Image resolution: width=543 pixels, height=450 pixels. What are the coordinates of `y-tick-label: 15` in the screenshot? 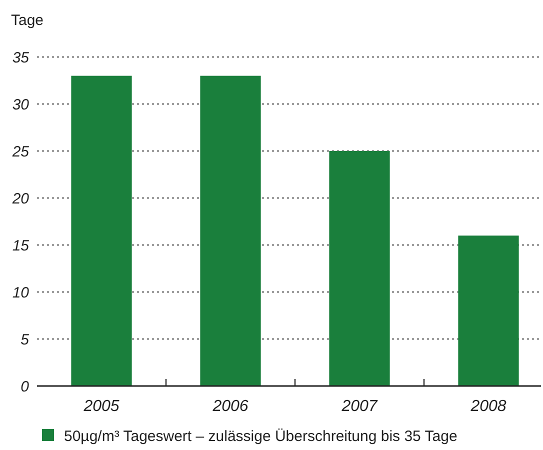 It's located at (21, 245).